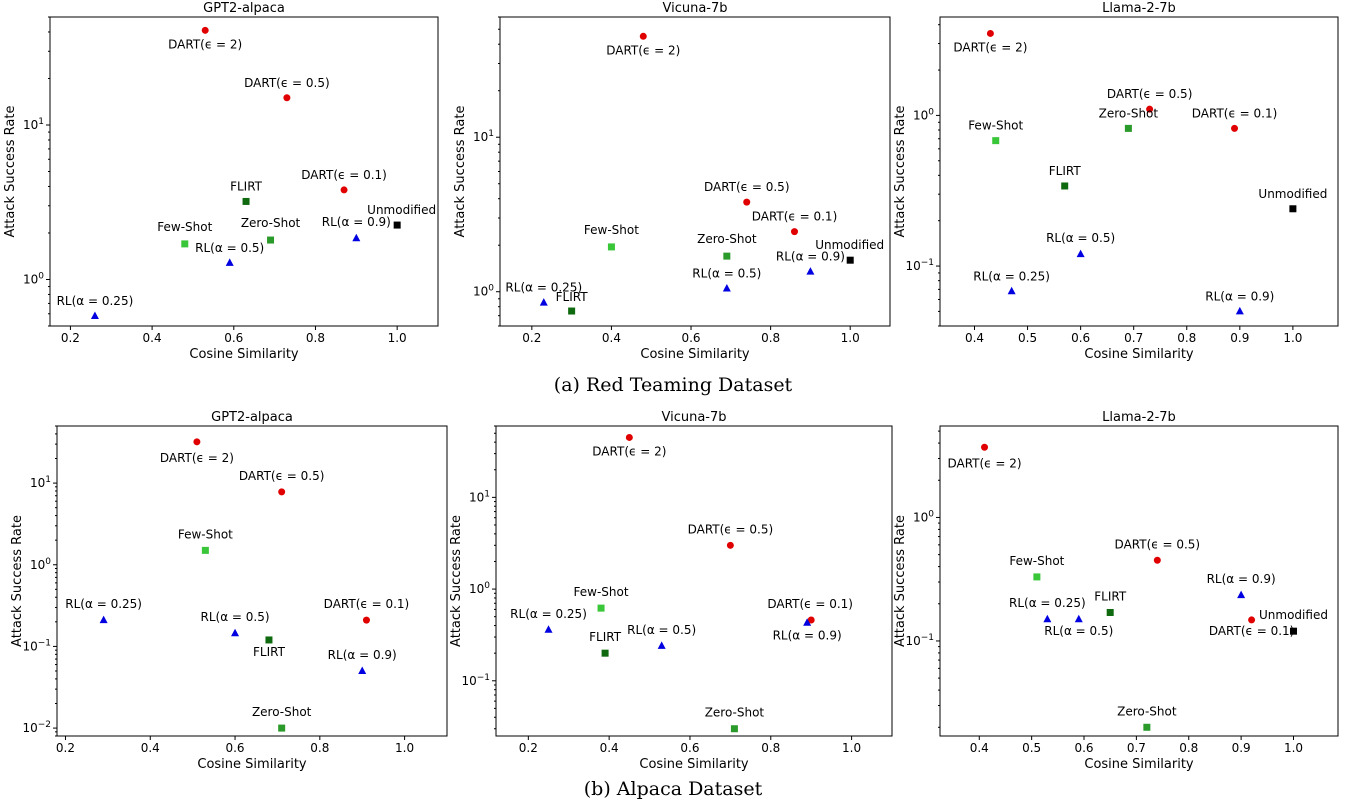 This screenshot has height=806, width=1346. Describe the element at coordinates (849, 245) in the screenshot. I see `data-label: Unmodified` at that location.